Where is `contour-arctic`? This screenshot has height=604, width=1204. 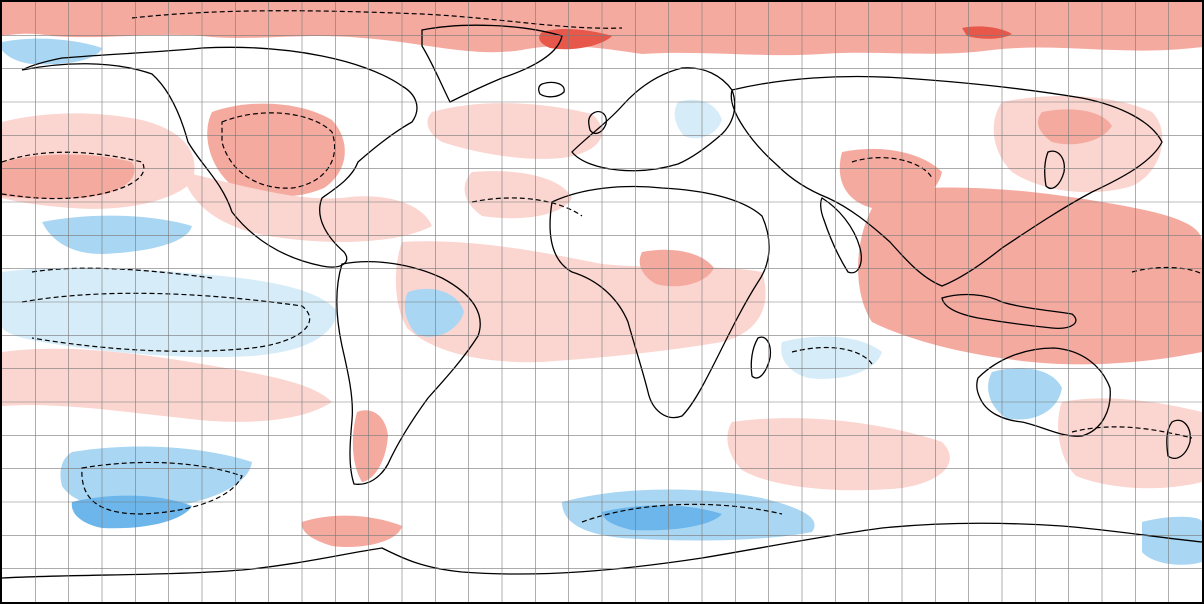 contour-arctic is located at coordinates (377, 19).